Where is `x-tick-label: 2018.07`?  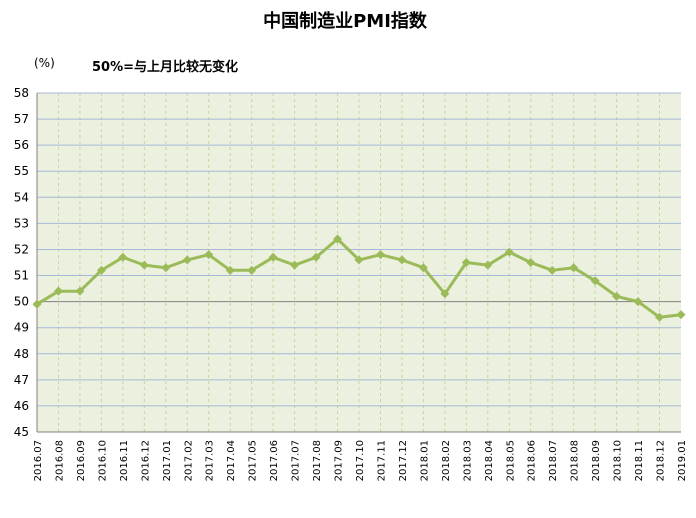
x-tick-label: 2018.07 is located at coordinates (553, 460).